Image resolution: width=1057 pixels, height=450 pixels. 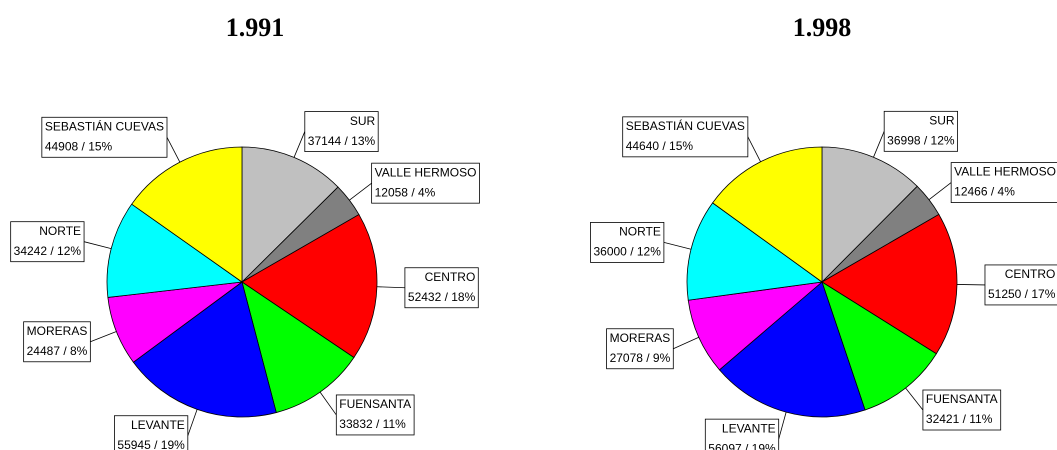 What do you see at coordinates (442, 297) in the screenshot?
I see `slice-value: 52432 / 18%` at bounding box center [442, 297].